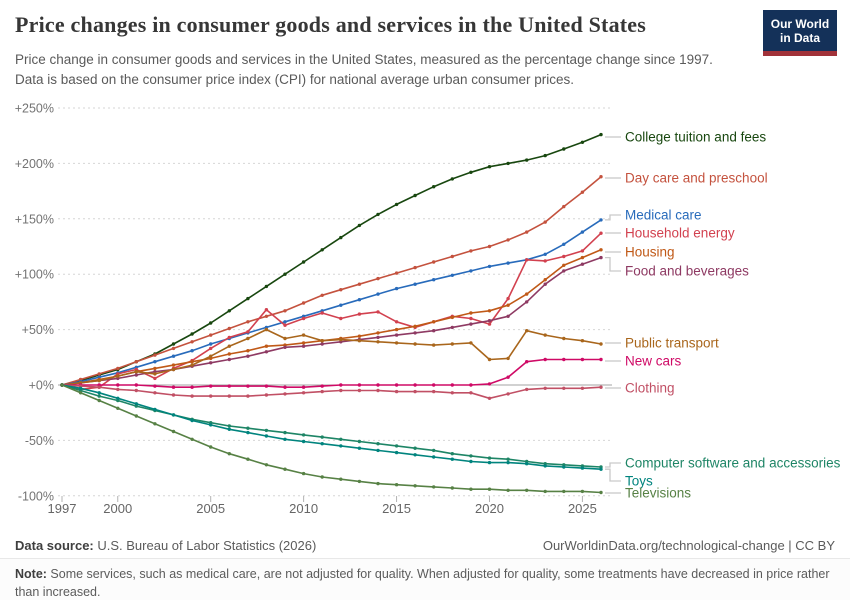 The height and width of the screenshot is (600, 850). Describe the element at coordinates (613, 217) in the screenshot. I see `label-connector-medical-care` at that location.